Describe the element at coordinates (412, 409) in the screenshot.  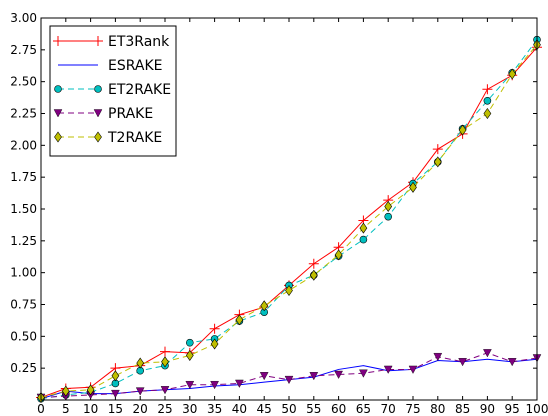
I see `x-tick-label: 75` at that location.